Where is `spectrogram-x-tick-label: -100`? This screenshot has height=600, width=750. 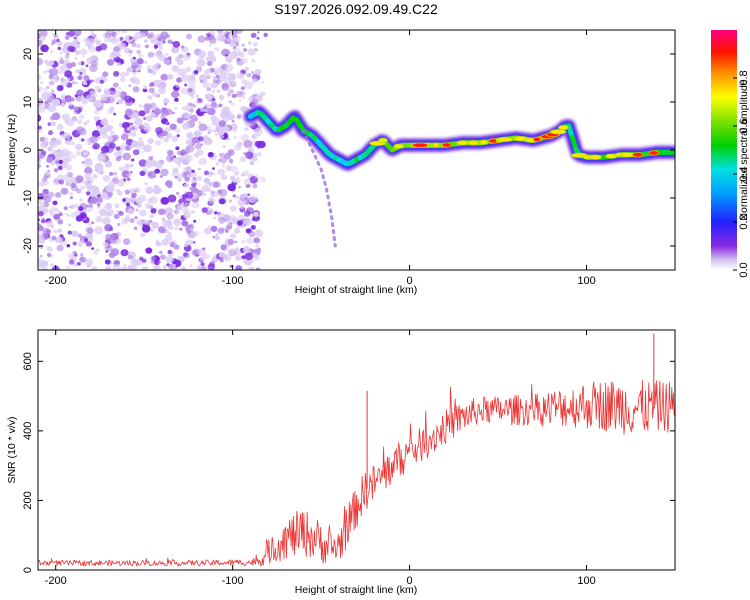 spectrogram-x-tick-label: -100 is located at coordinates (233, 281).